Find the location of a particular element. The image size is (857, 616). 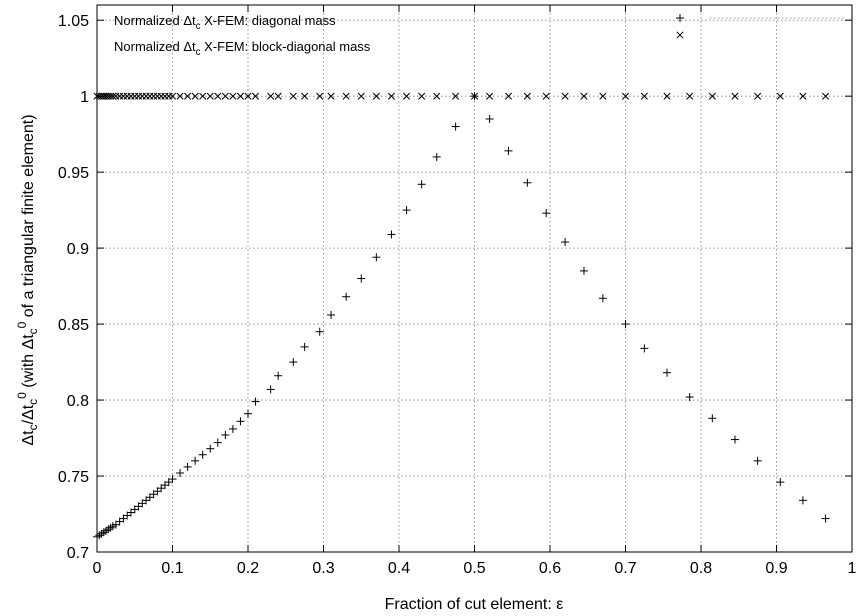

y-tick-label: 0.75 is located at coordinates (73, 477).